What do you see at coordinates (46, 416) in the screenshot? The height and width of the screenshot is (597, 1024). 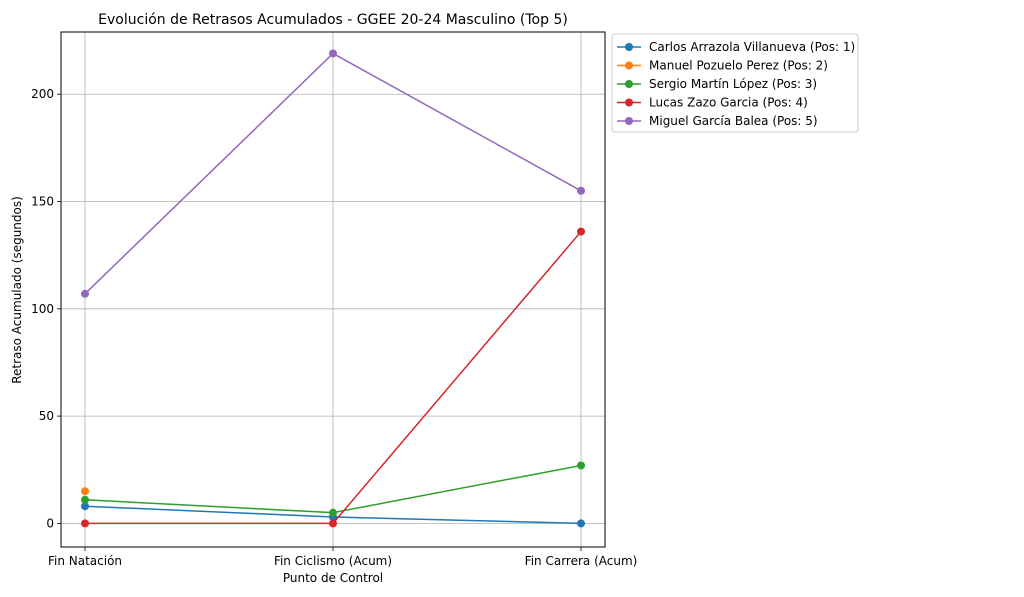 I see `y-tick-label: 50` at bounding box center [46, 416].